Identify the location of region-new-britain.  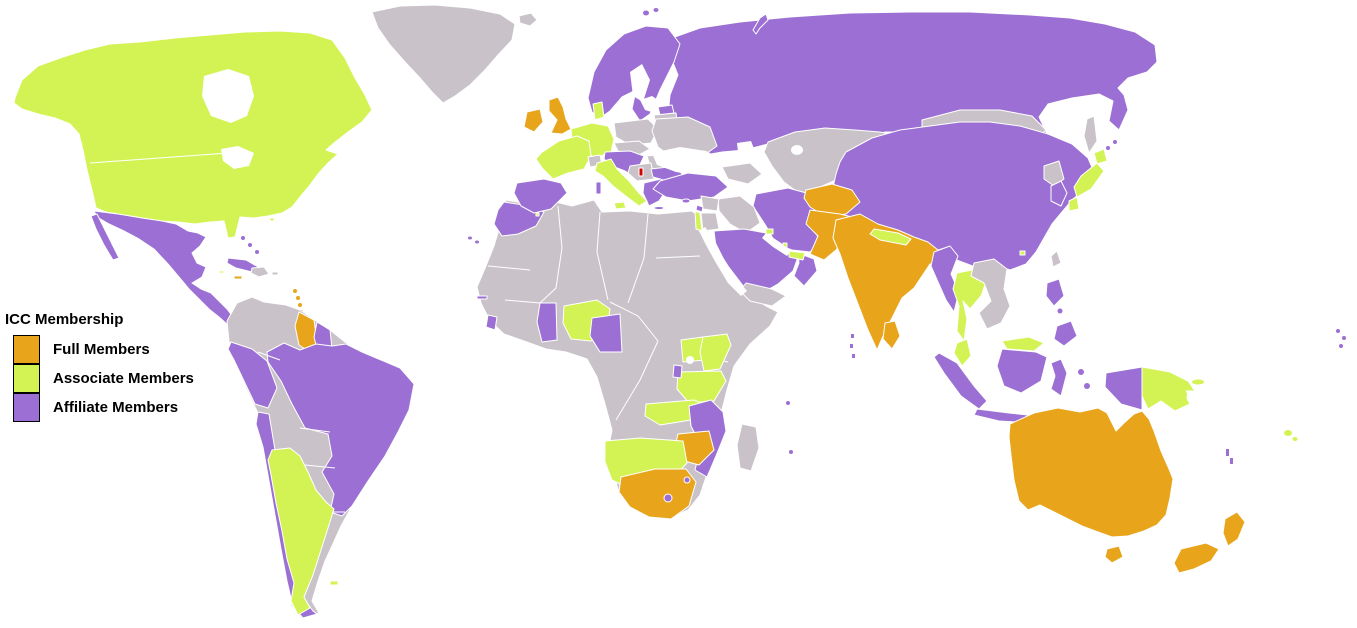
(1192, 389).